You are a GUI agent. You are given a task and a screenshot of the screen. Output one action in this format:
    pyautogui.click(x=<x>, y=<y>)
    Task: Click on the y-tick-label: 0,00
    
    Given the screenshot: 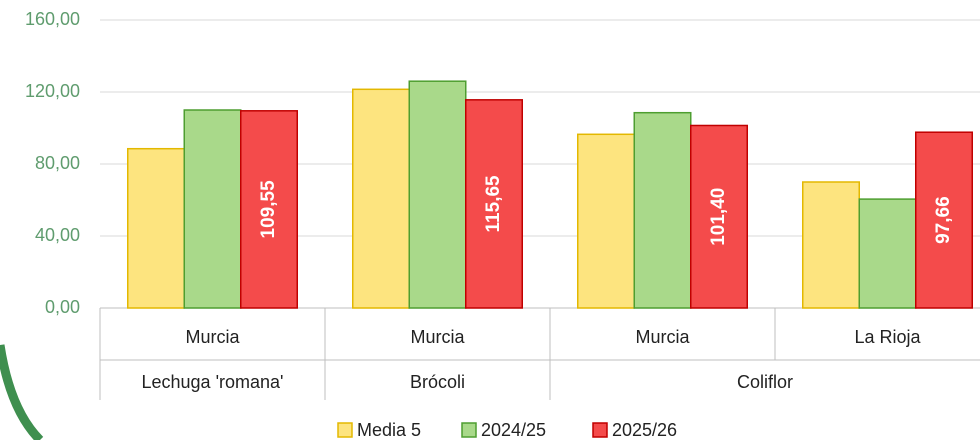 What is the action you would take?
    pyautogui.click(x=62, y=307)
    